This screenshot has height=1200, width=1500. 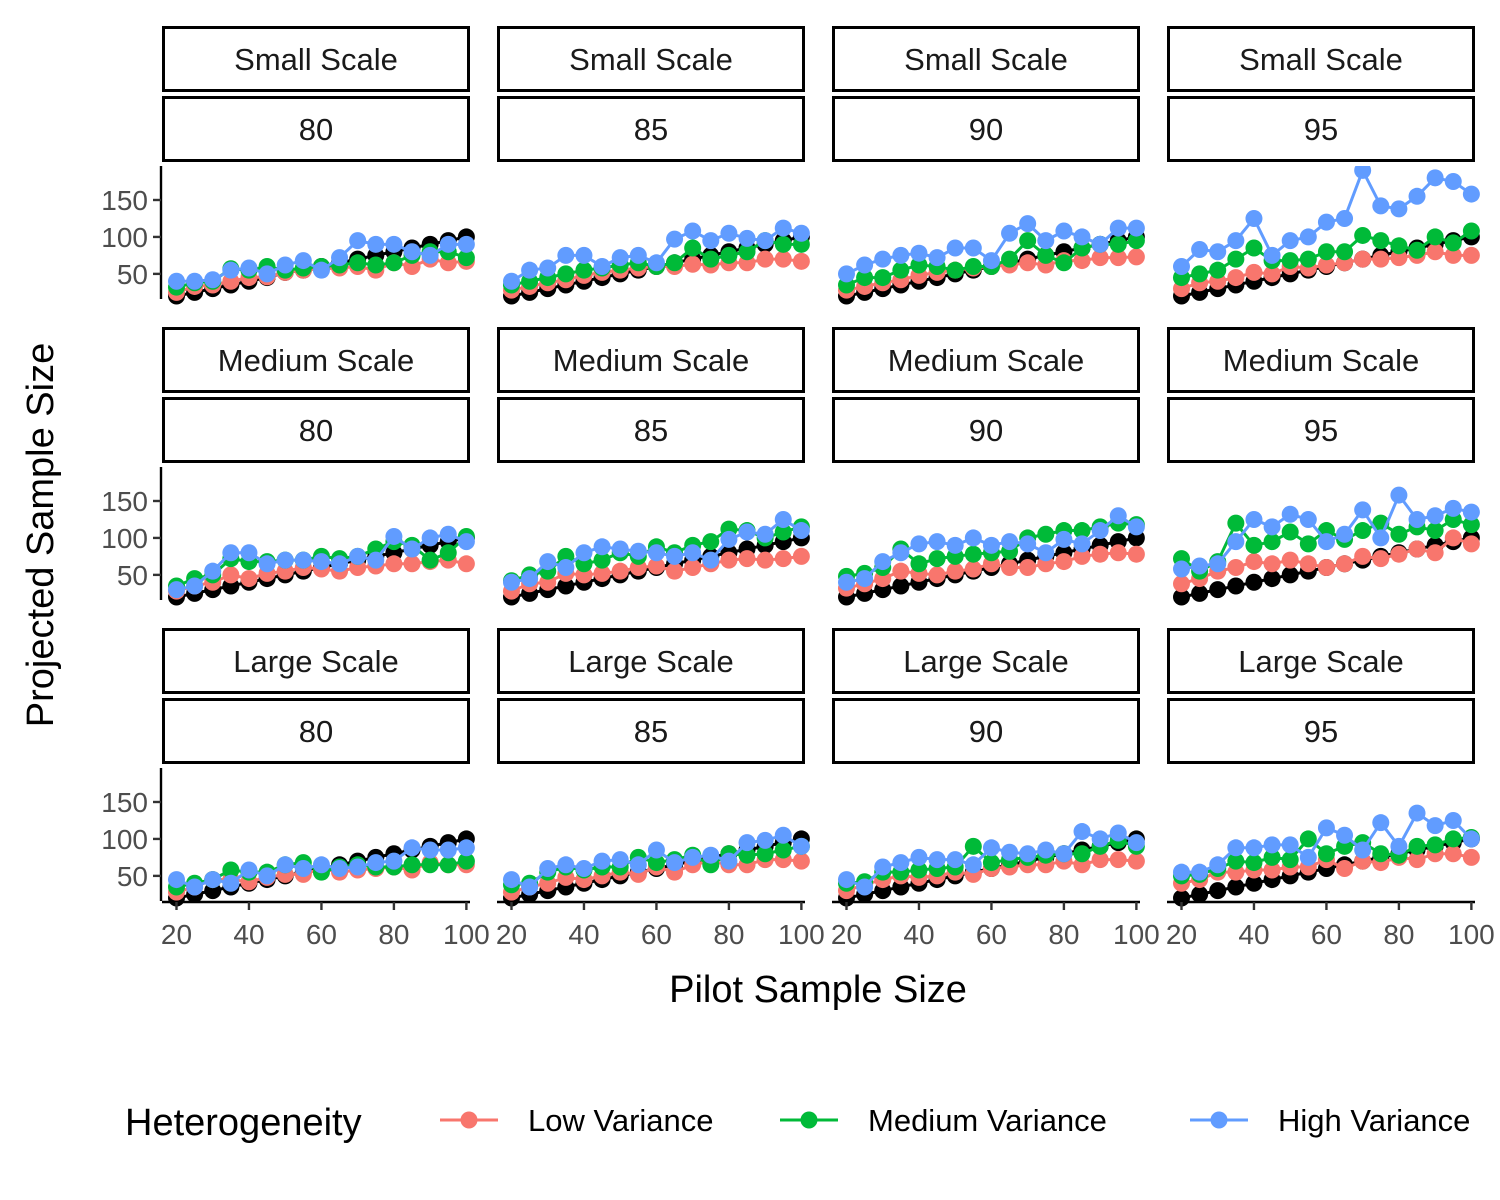 What do you see at coordinates (316, 129) in the screenshot?
I see `strip-col-label: 80` at bounding box center [316, 129].